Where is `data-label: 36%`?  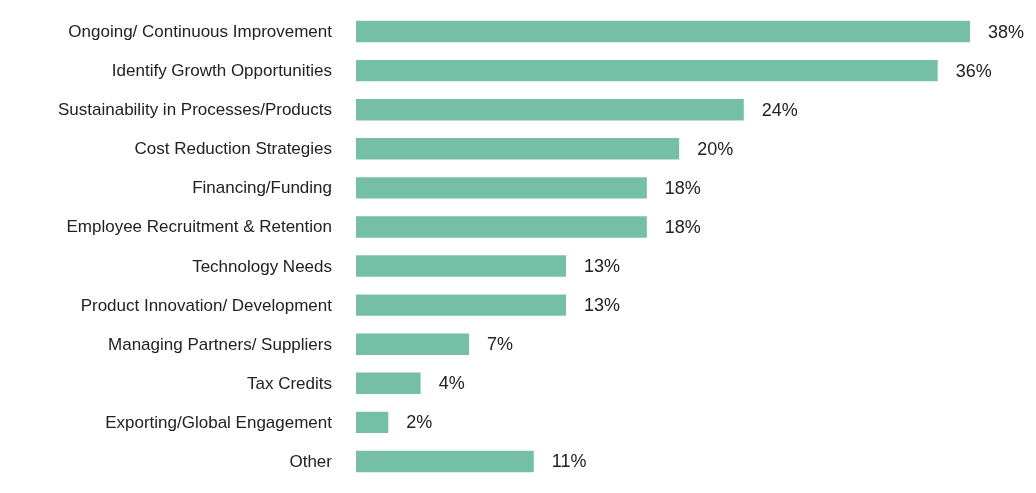
data-label: 36% is located at coordinates (973, 70).